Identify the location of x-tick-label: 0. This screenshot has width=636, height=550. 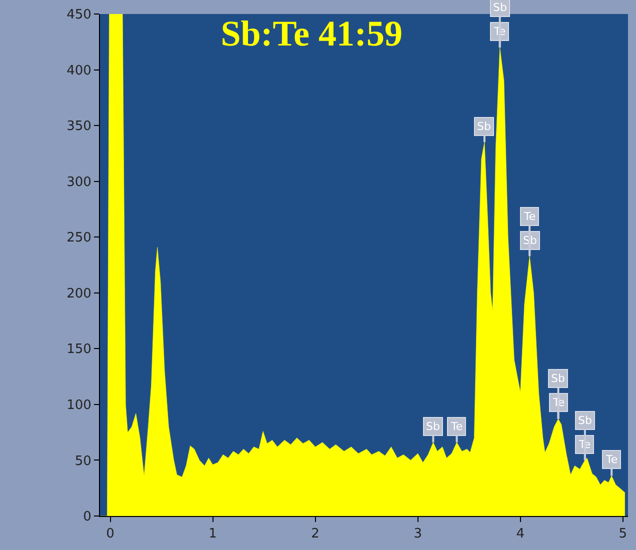
(110, 534).